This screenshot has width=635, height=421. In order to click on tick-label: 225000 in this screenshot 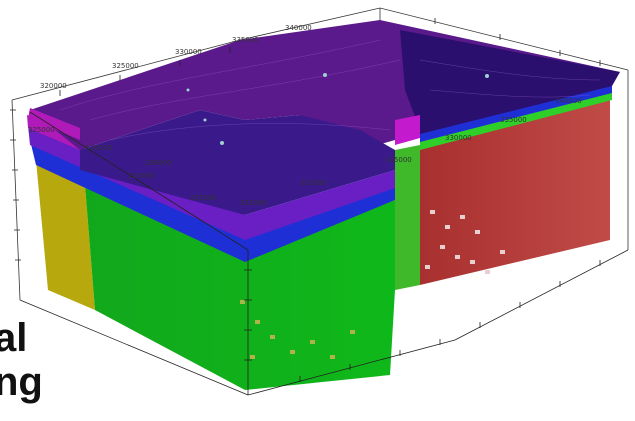, I will do `click(203, 198)`.